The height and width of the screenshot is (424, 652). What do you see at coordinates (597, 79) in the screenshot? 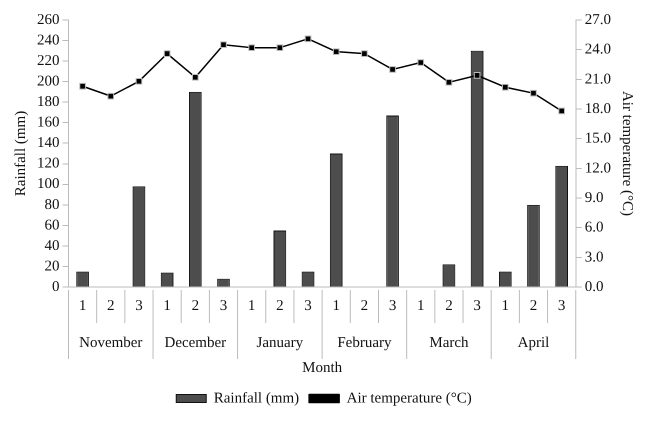
I see `y2-tick-label: 21.0` at bounding box center [597, 79].